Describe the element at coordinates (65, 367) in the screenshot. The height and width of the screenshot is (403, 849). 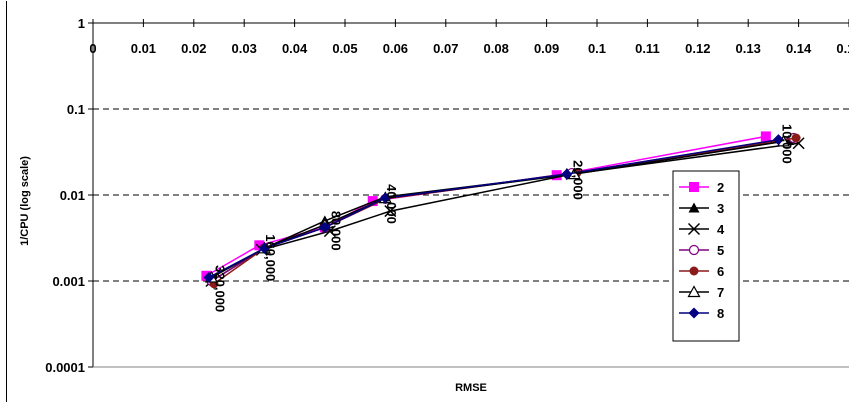
I see `y-tick-label-4: 0.0001` at that location.